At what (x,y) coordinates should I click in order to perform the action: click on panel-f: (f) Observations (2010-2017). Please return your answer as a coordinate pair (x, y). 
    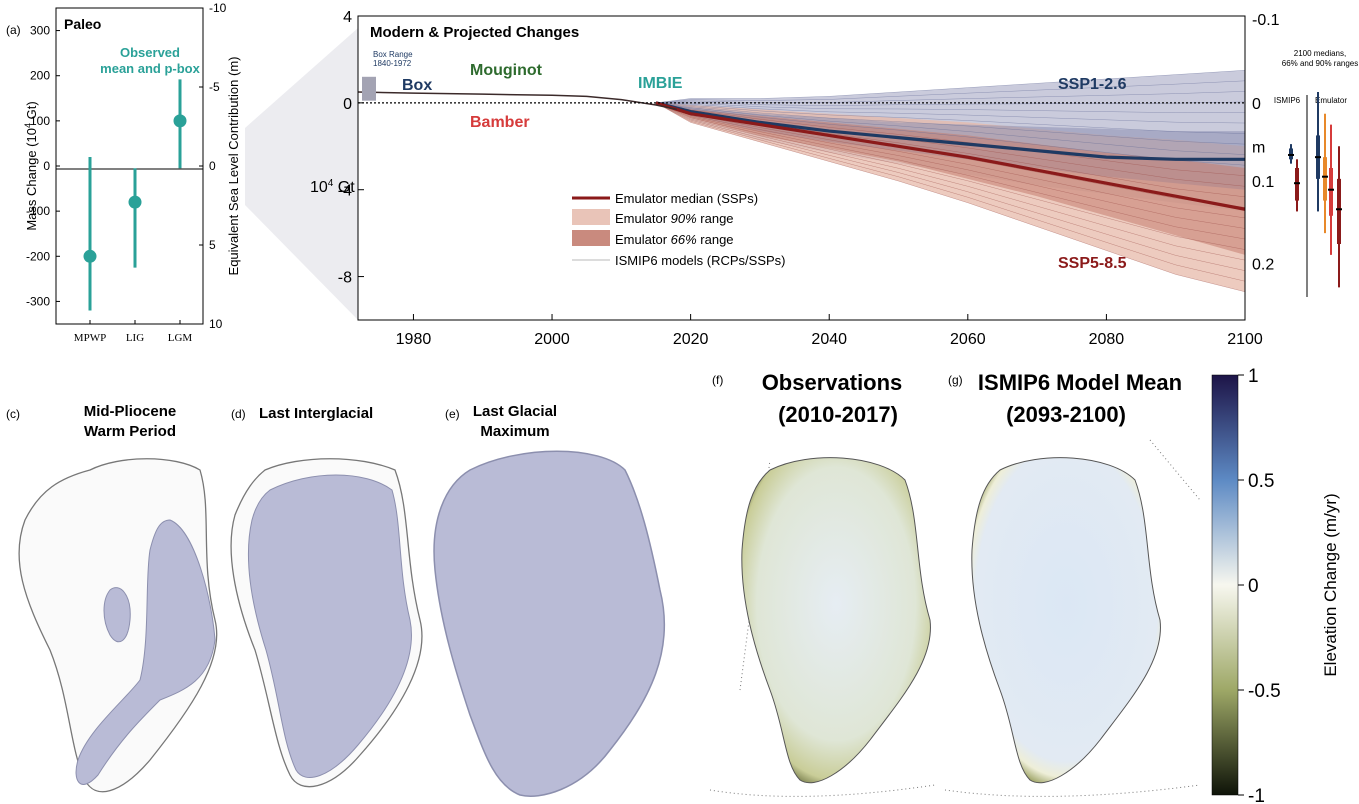
    Looking at the image, I should click on (822, 583).